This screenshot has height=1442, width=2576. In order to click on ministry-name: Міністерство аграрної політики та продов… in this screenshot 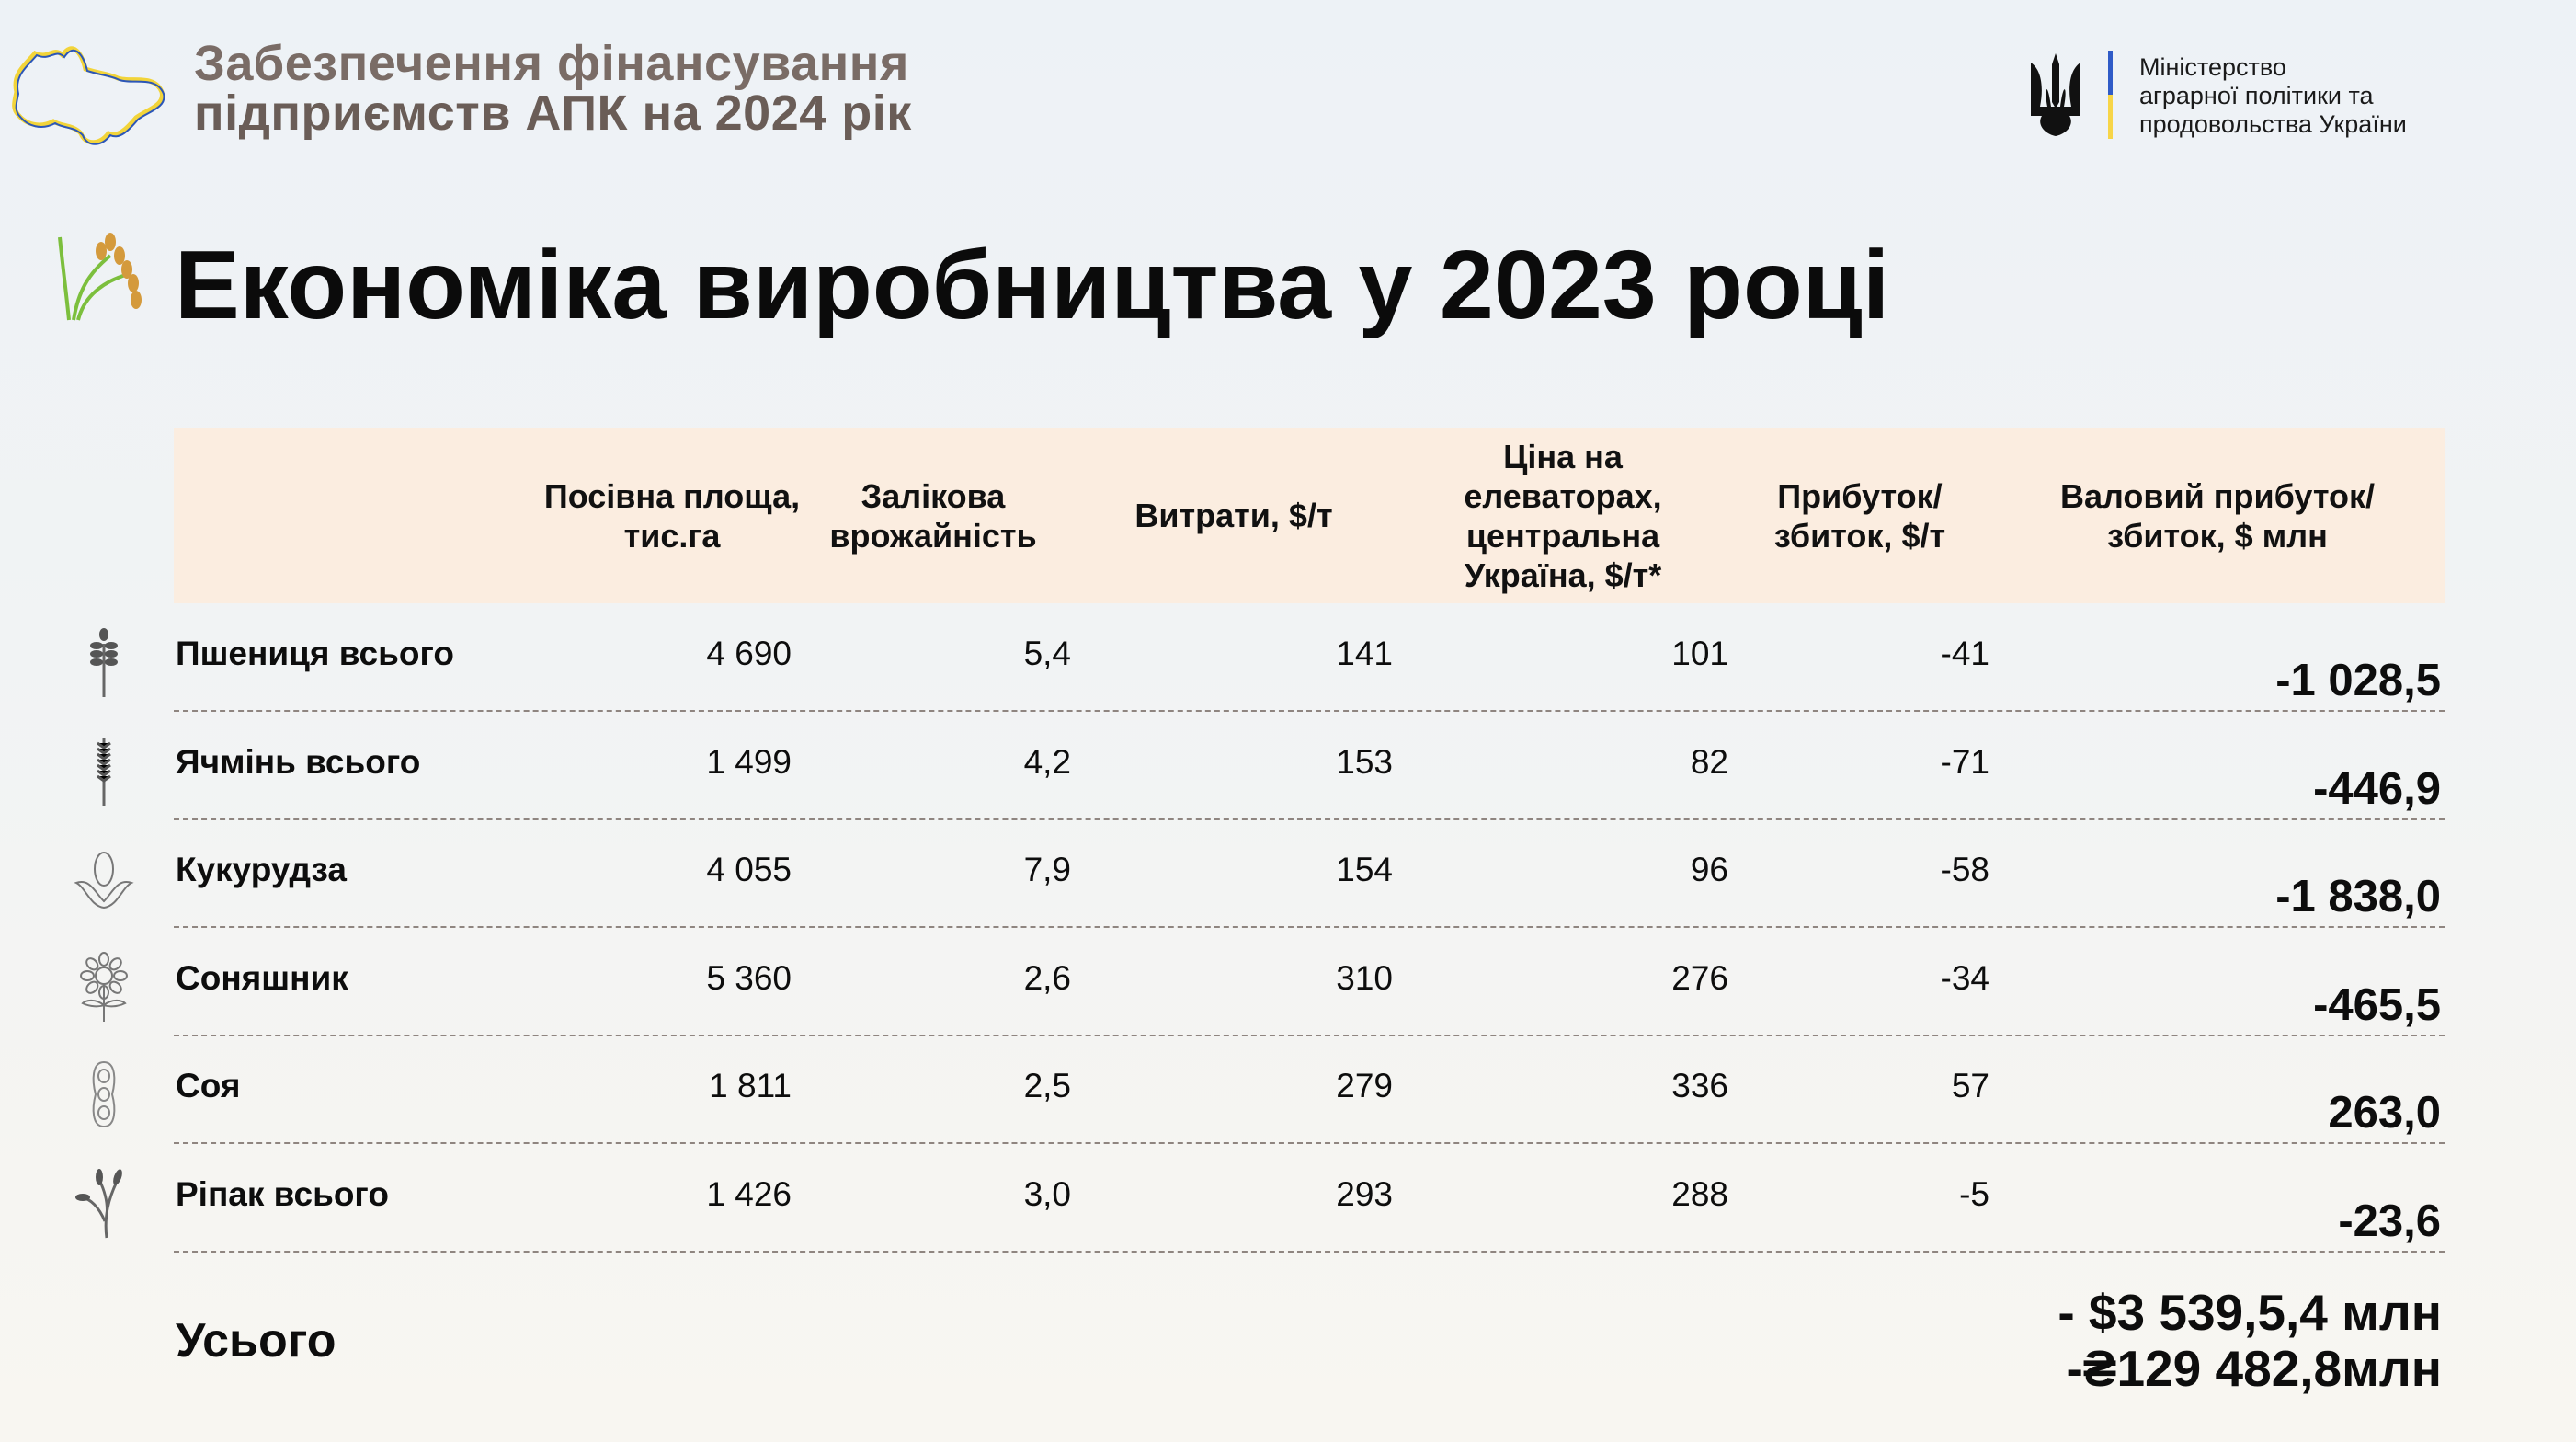, I will do `click(2273, 96)`.